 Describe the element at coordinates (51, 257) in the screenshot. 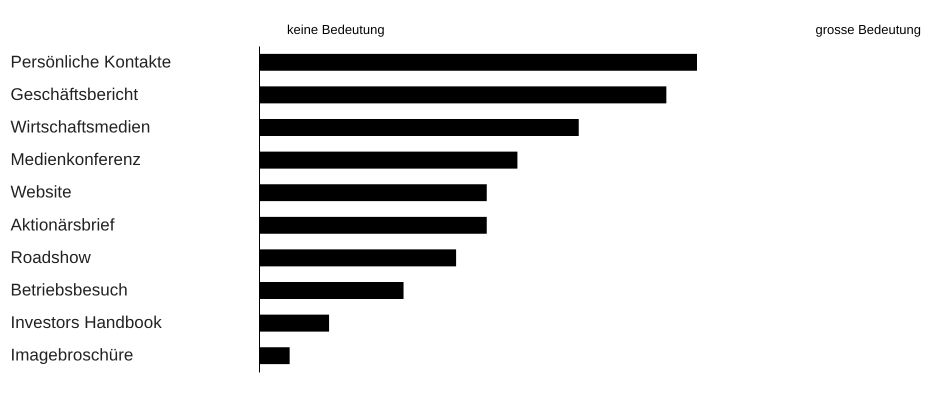

I see `y-tick-label: Roadshow` at that location.